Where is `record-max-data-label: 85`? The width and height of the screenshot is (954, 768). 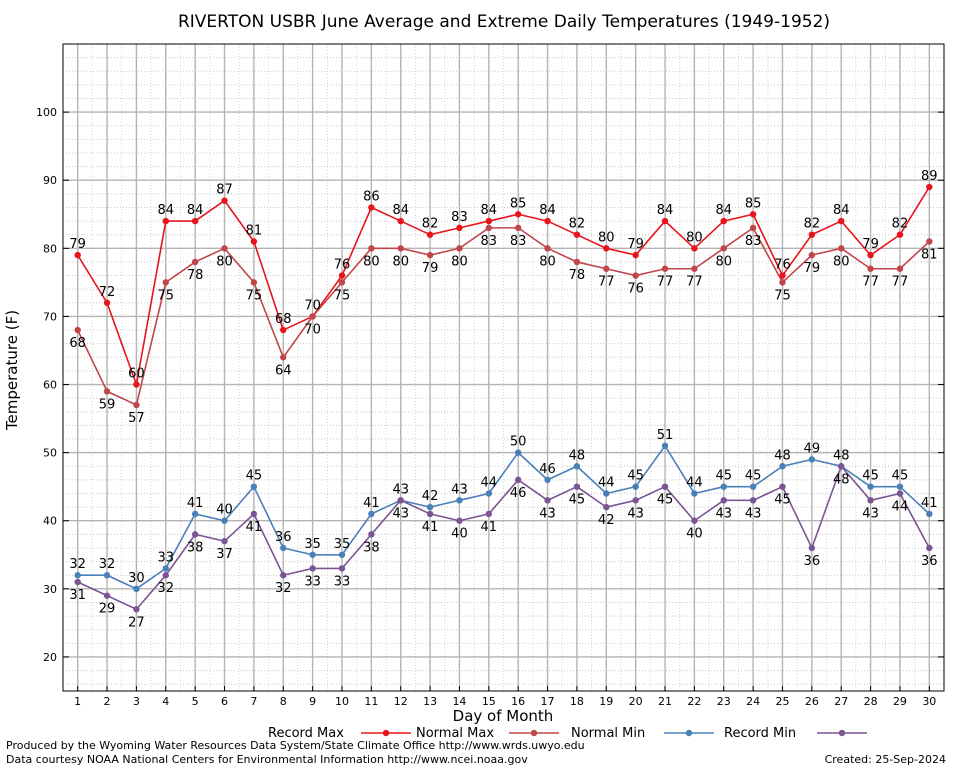 record-max-data-label: 85 is located at coordinates (518, 203).